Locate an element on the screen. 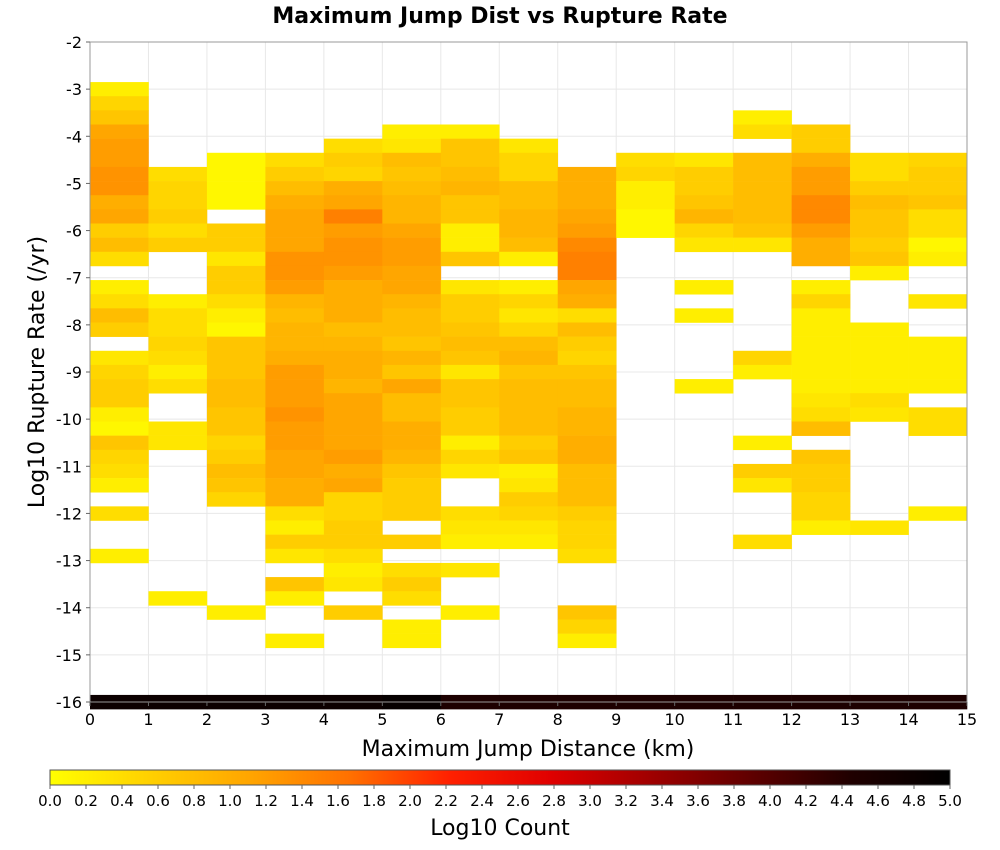 Image resolution: width=1000 pixels, height=850 pixels. y-tick-label: -11 is located at coordinates (69, 466).